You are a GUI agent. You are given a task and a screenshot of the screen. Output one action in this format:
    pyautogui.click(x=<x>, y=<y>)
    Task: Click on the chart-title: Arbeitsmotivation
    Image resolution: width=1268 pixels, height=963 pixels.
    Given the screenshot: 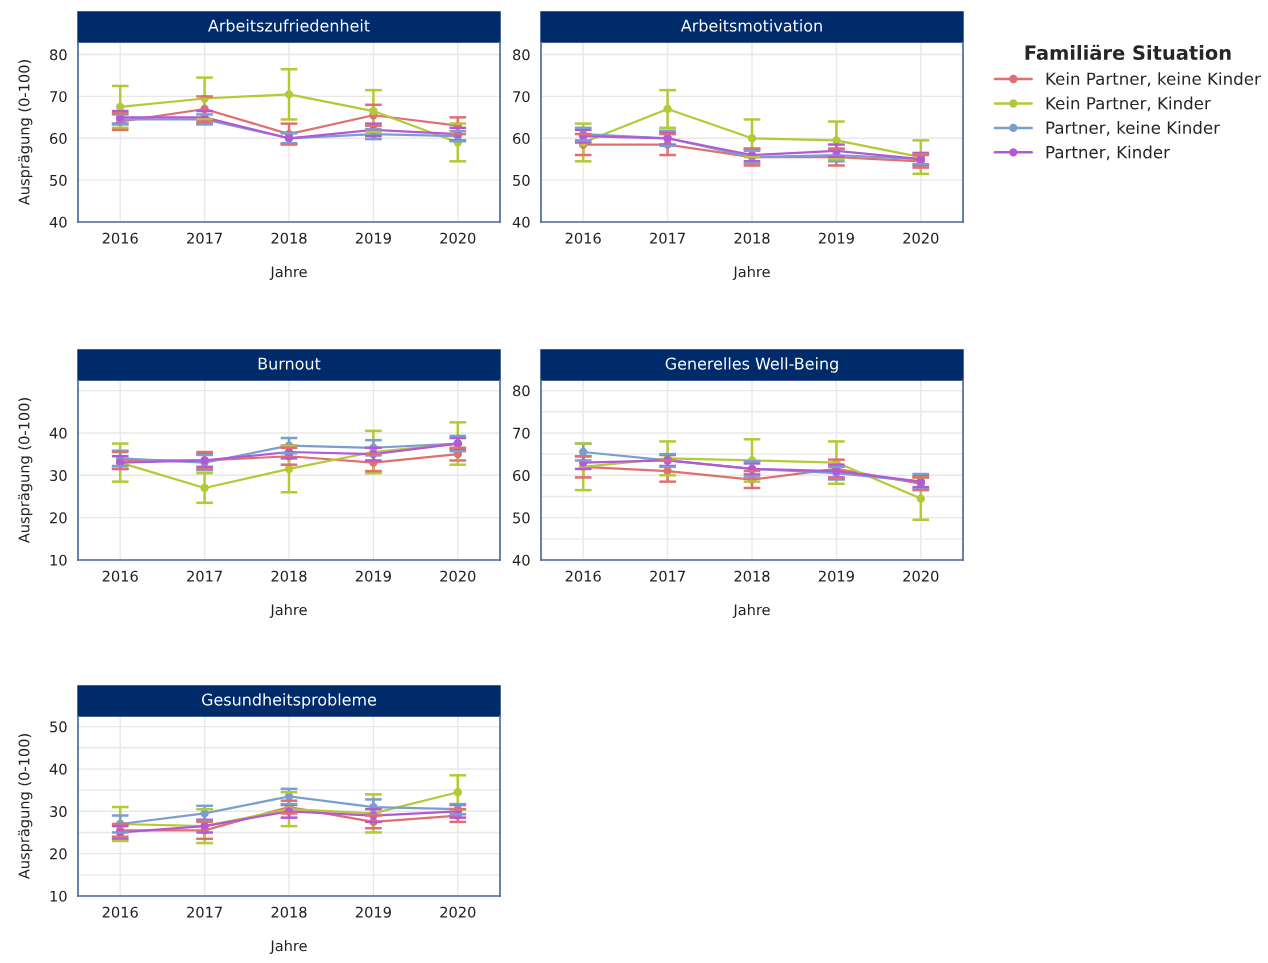 What is the action you would take?
    pyautogui.click(x=751, y=25)
    